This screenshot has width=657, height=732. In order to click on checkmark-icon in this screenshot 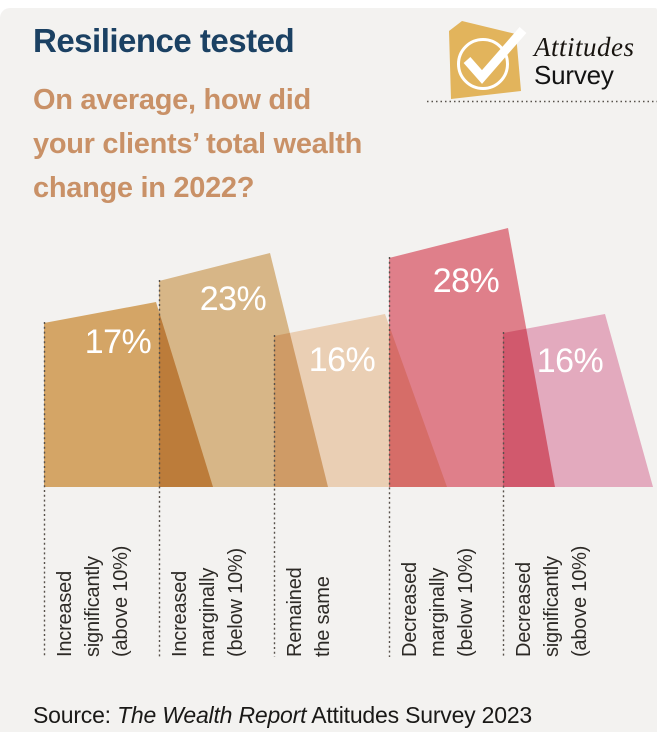, I will do `click(495, 55)`.